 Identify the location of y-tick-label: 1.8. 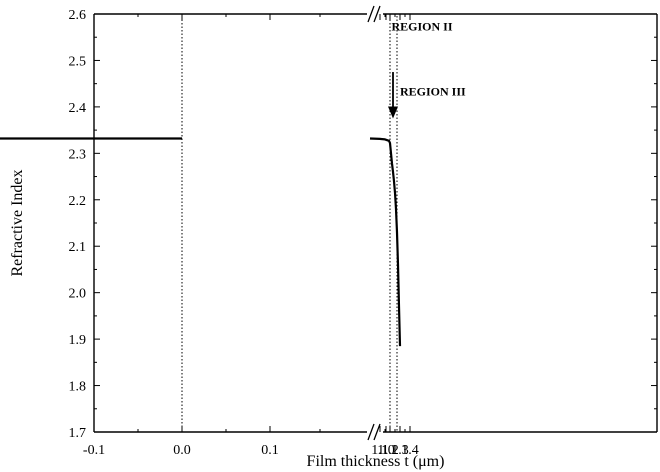
(78, 387).